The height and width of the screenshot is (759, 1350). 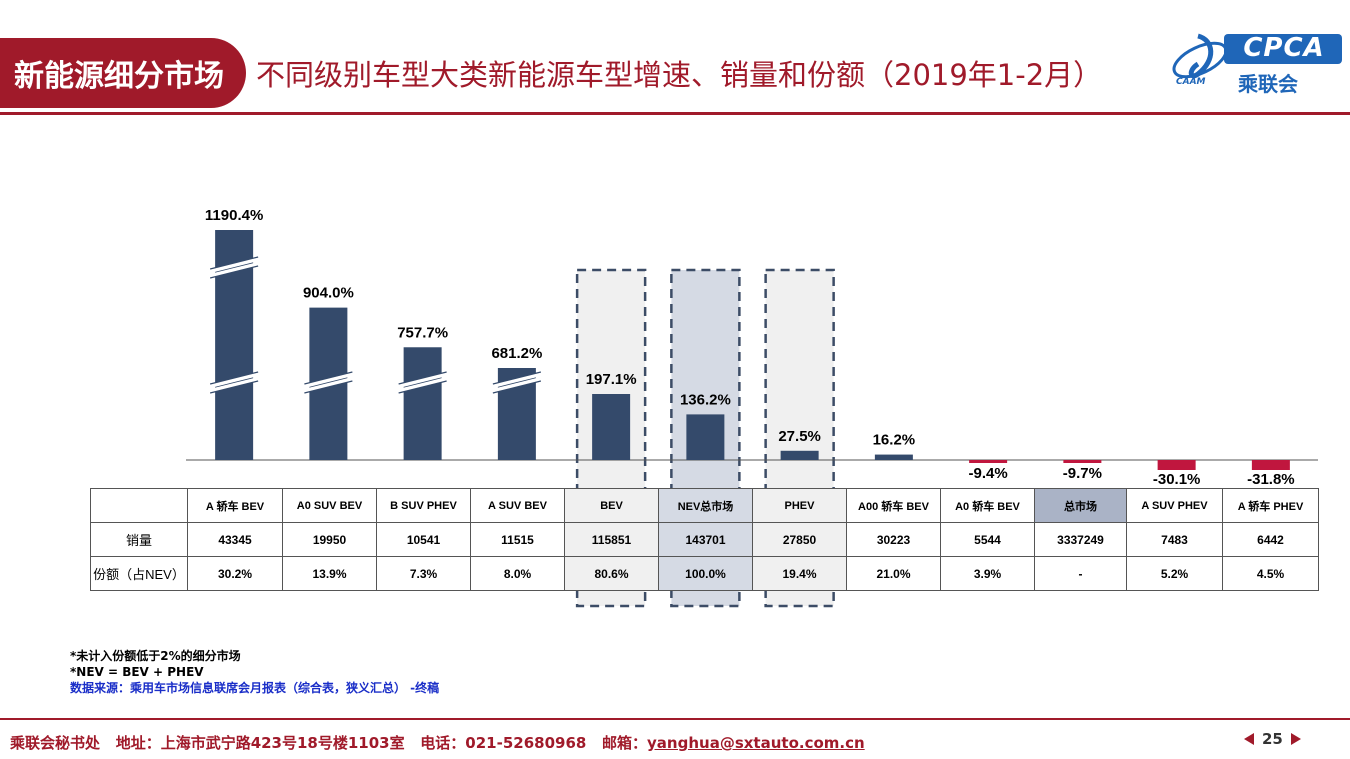 I want to click on data-label: 757.7%, so click(x=422, y=332).